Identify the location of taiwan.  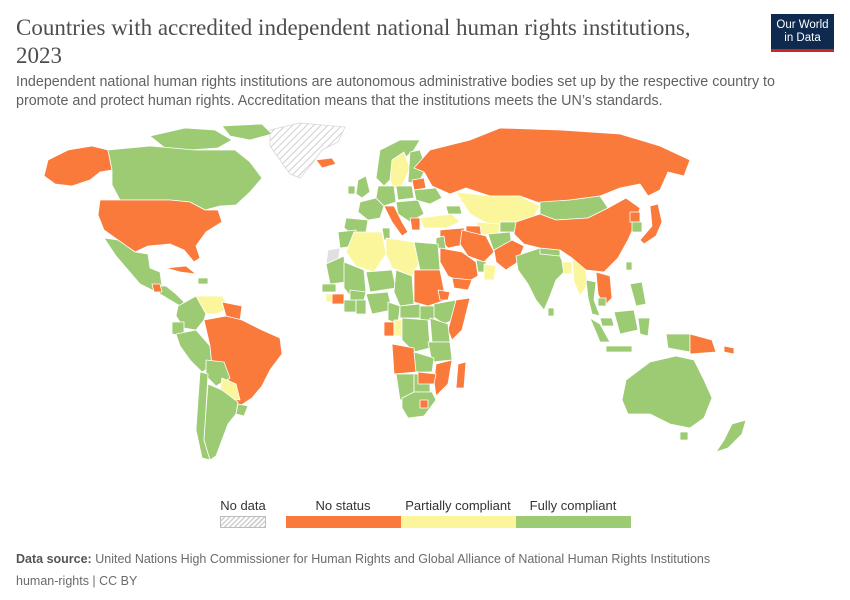
(629, 266).